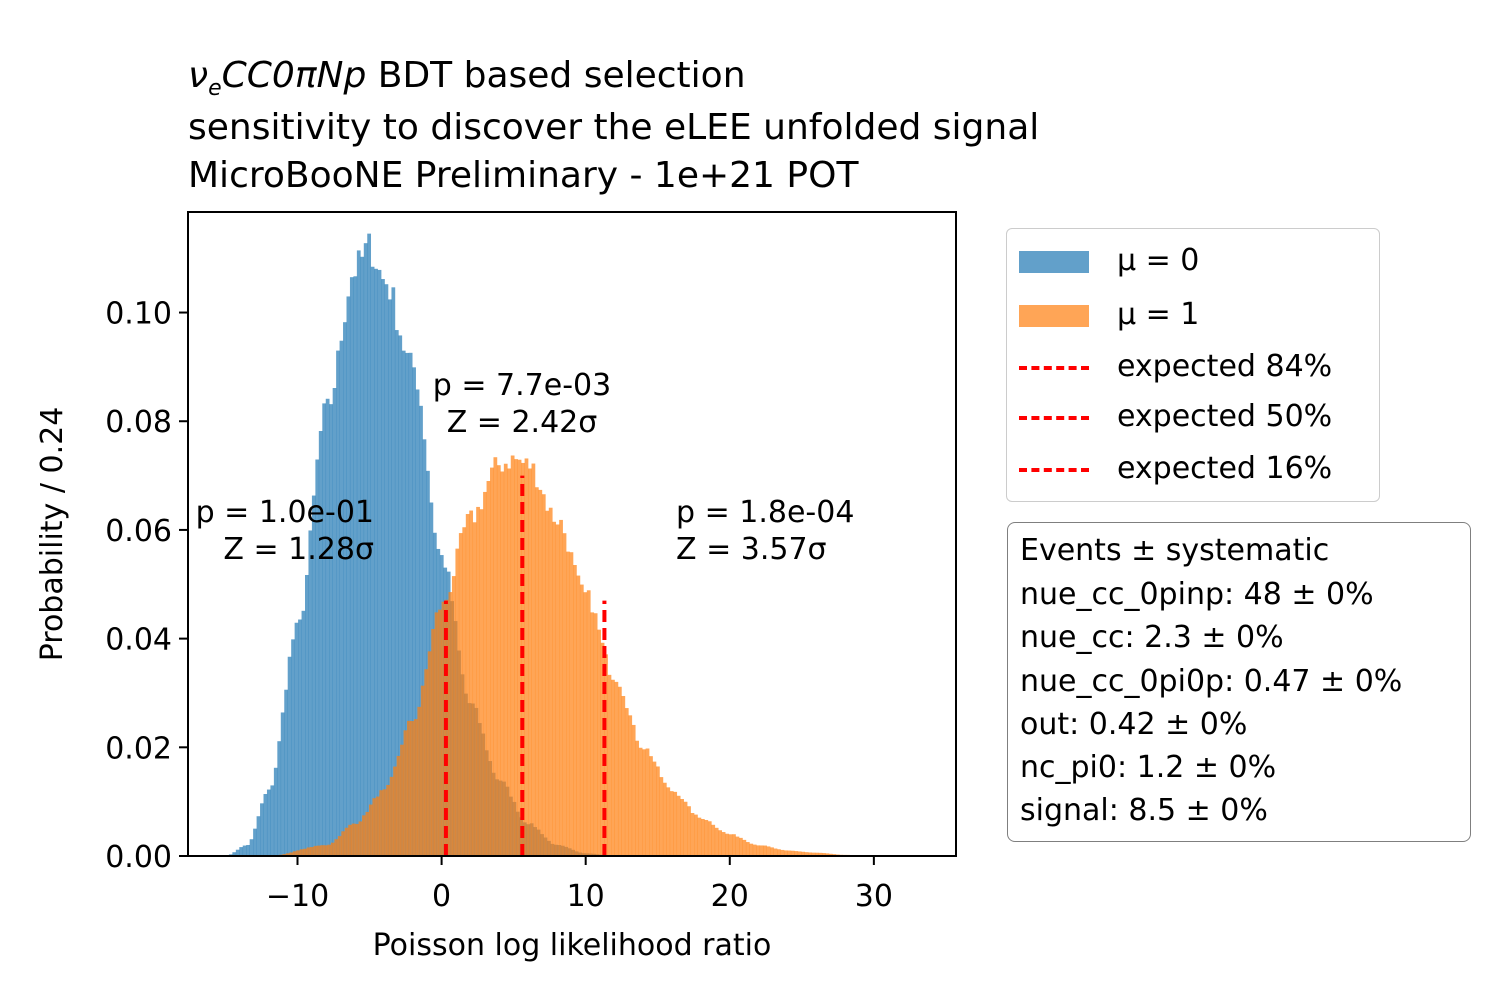  Describe the element at coordinates (751, 549) in the screenshot. I see `annotation-16-z: Z = 3.57σ` at that location.